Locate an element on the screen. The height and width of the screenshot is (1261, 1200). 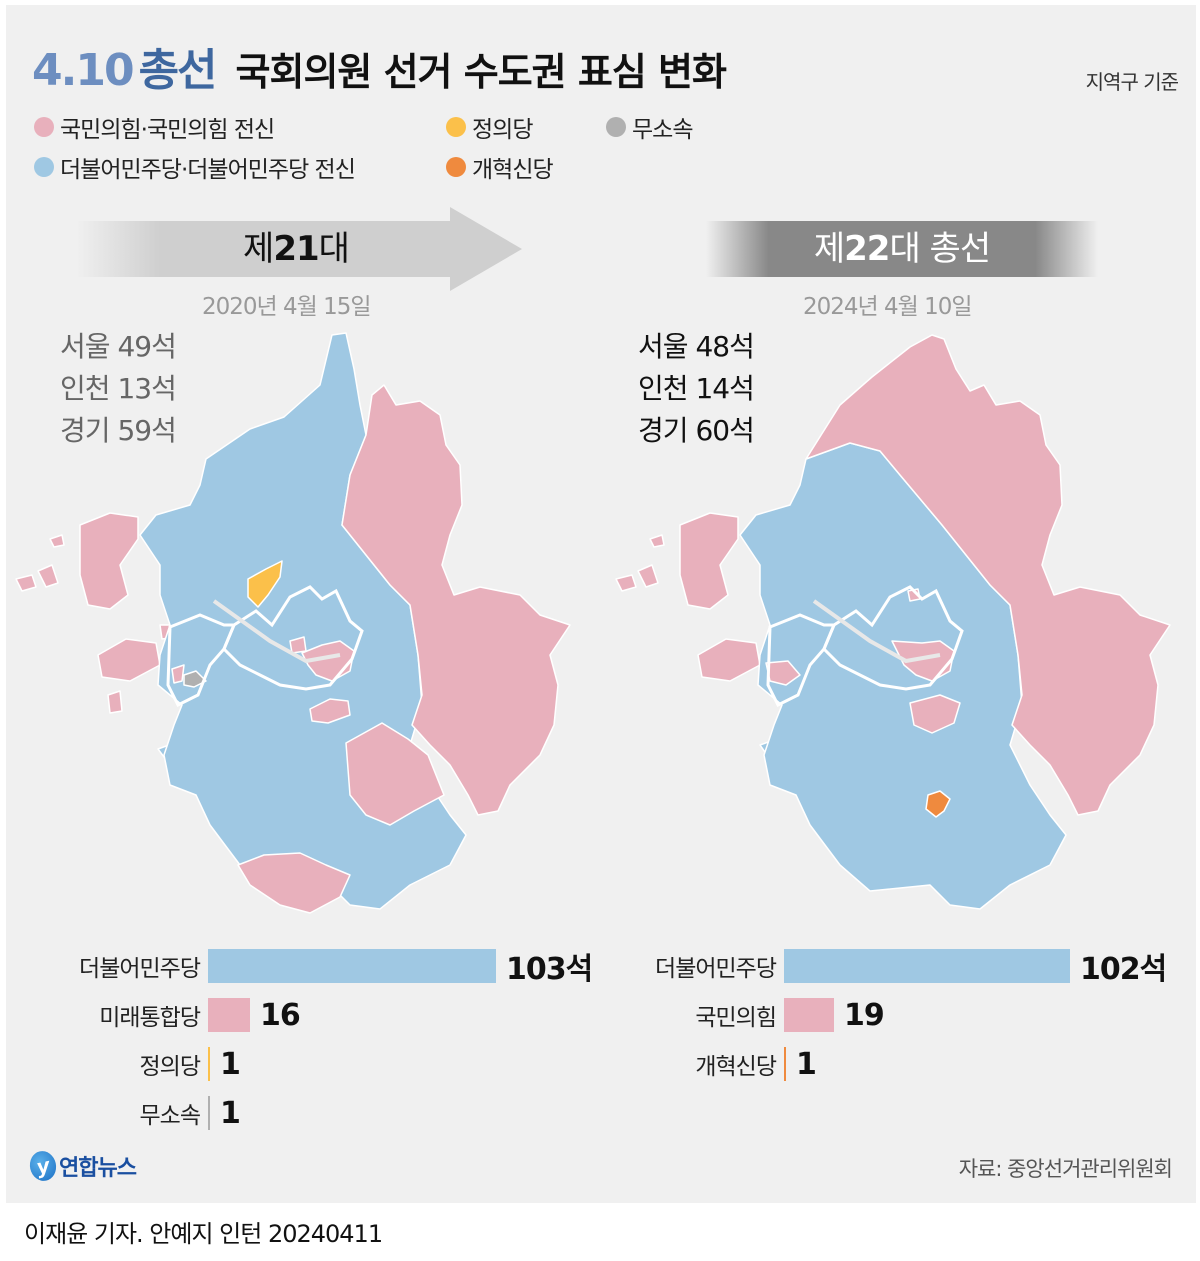
credit-line: 이재윤 기자. 안예지 인턴 20240411 is located at coordinates (203, 1234).